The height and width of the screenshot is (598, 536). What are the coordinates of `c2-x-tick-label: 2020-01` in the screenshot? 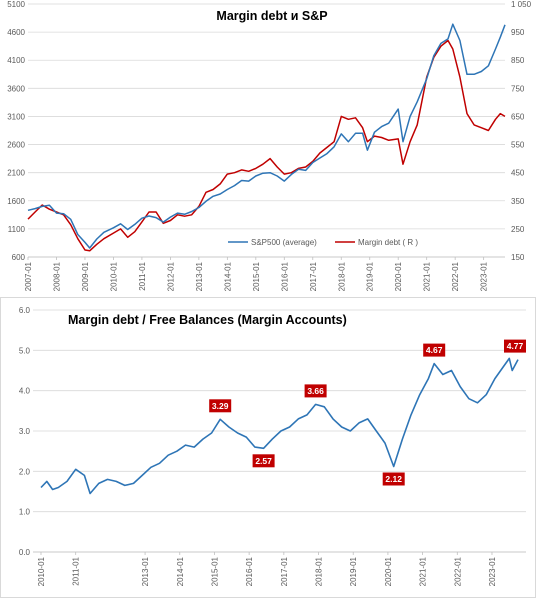 It's located at (388, 571).